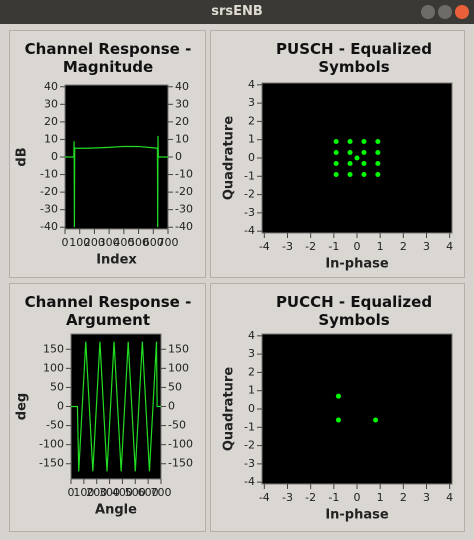 Image resolution: width=474 pixels, height=540 pixels. I want to click on y-tick-label-right: -10, so click(184, 174).